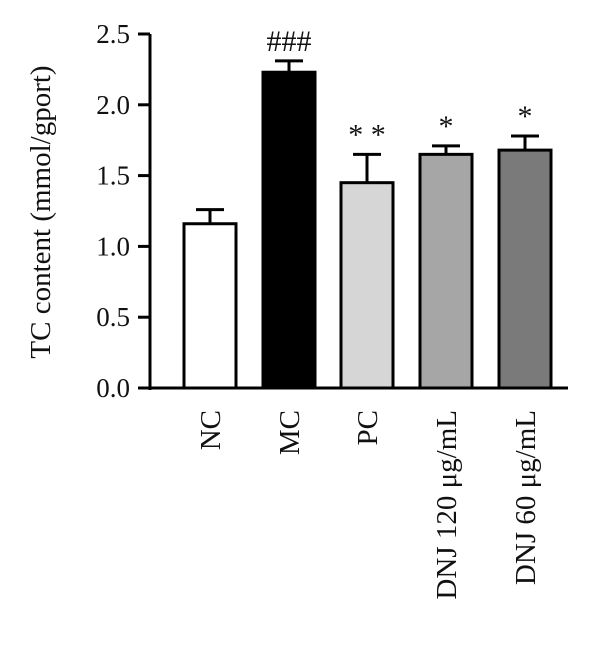  Describe the element at coordinates (113, 317) in the screenshot. I see `y-tick-label: 0.5` at that location.